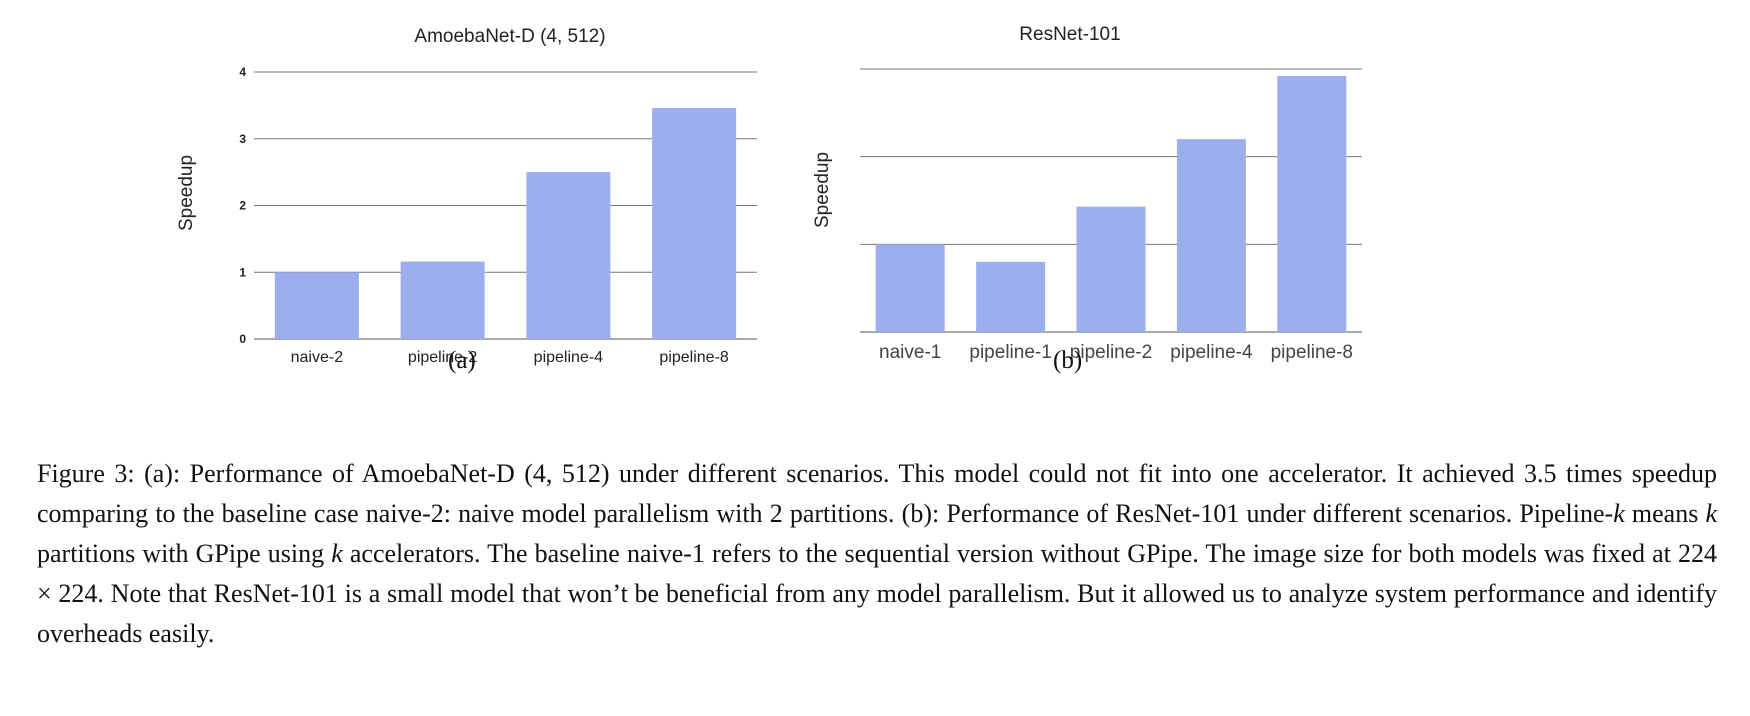 This screenshot has width=1750, height=716. What do you see at coordinates (462, 360) in the screenshot?
I see `panel-label: (a)` at bounding box center [462, 360].